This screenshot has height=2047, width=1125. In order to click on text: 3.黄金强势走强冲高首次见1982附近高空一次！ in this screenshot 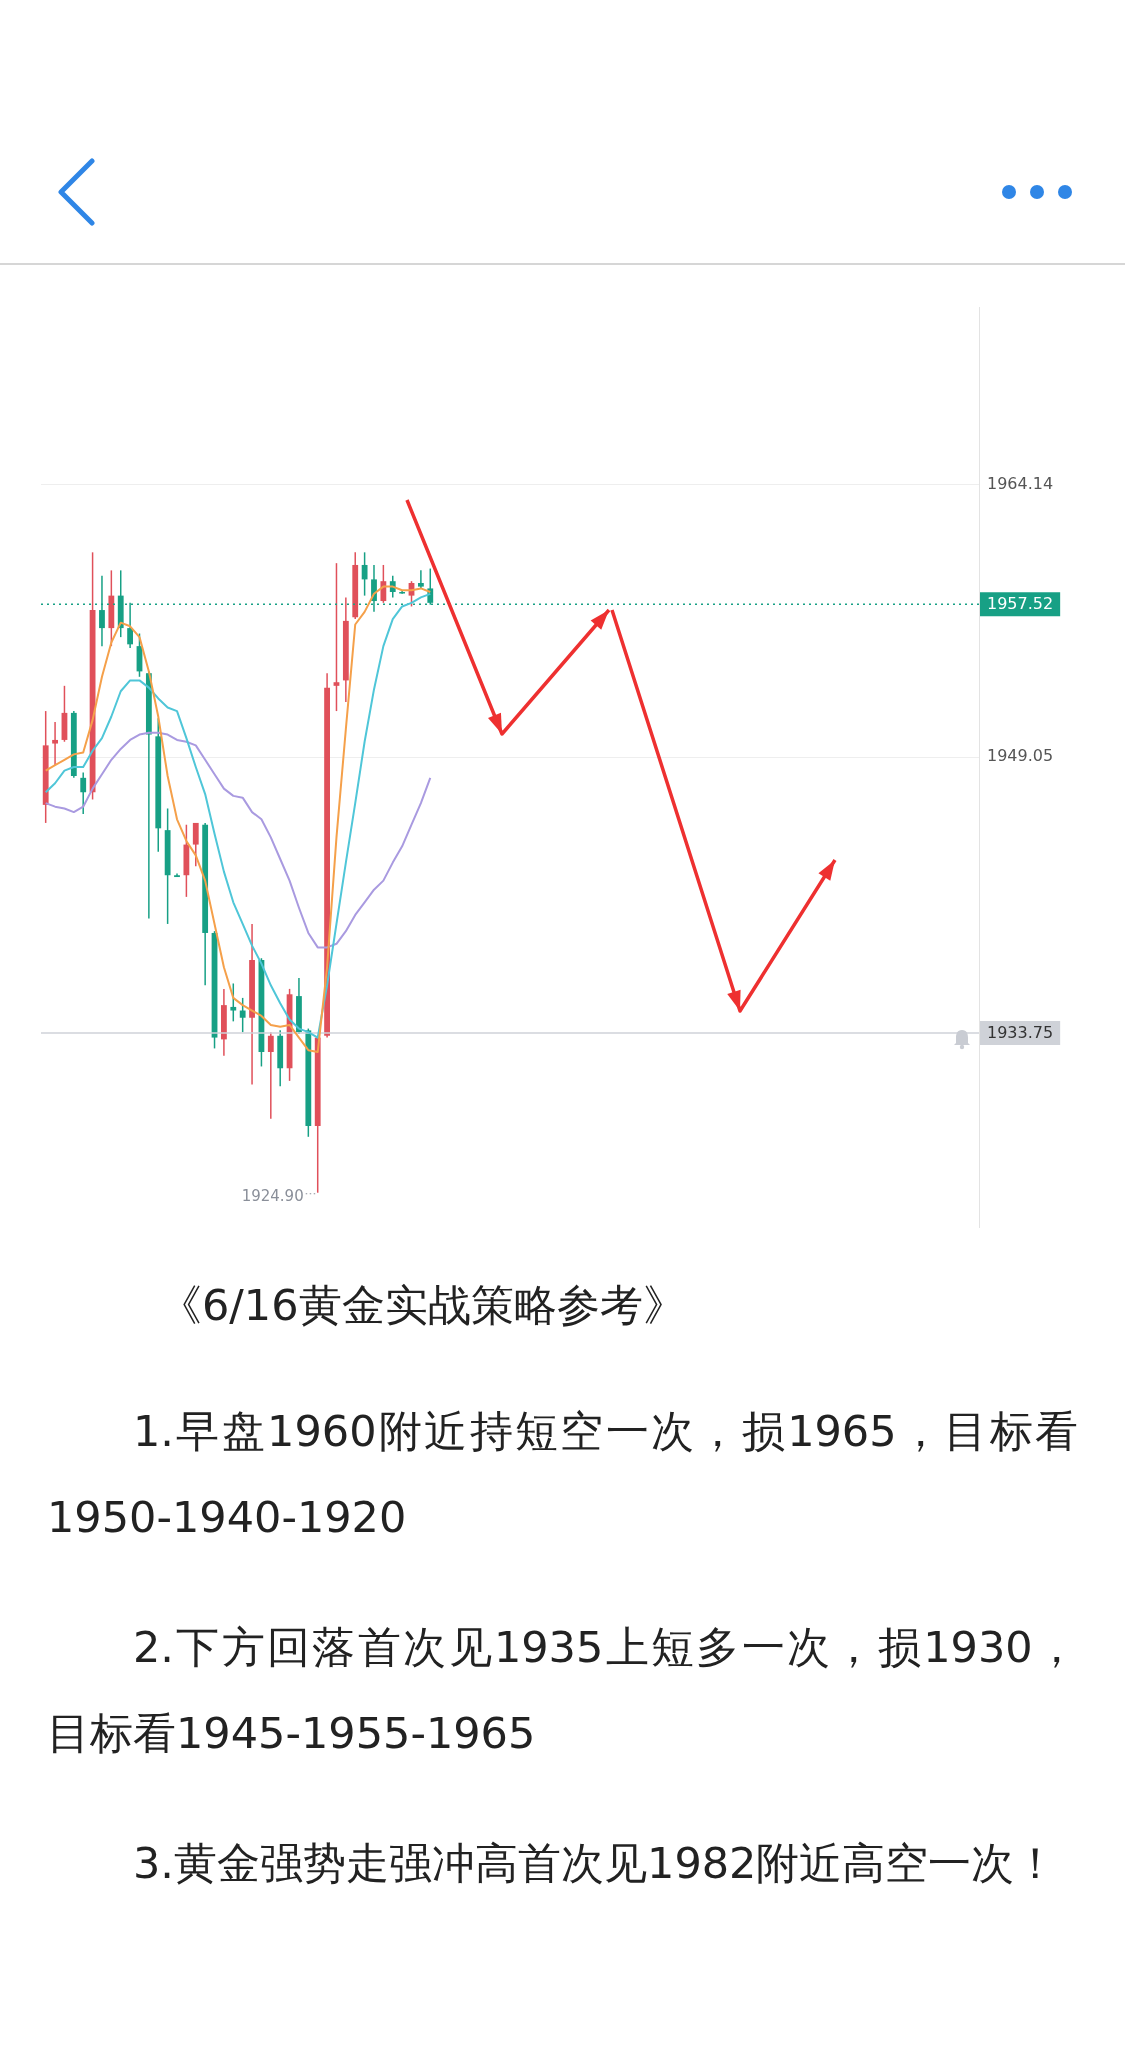, I will do `click(595, 1863)`.